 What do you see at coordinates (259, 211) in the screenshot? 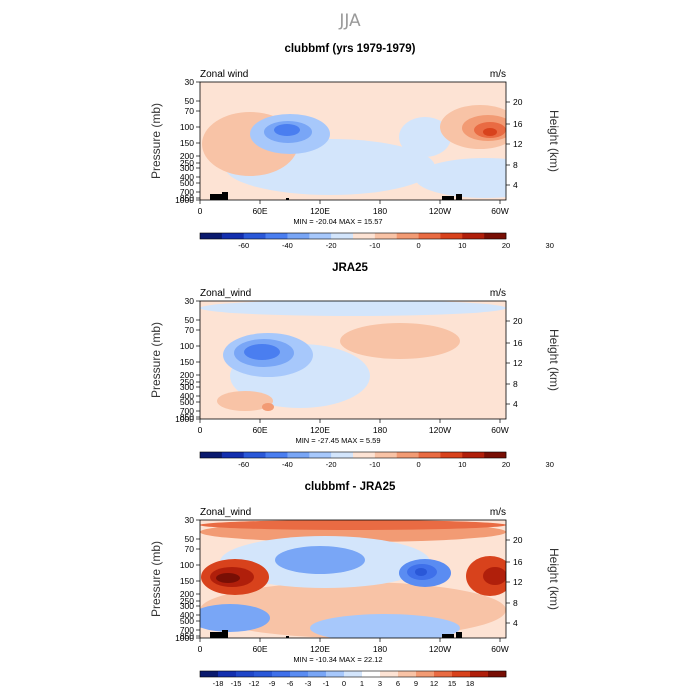
I see `x-tick-label: 60E` at bounding box center [259, 211].